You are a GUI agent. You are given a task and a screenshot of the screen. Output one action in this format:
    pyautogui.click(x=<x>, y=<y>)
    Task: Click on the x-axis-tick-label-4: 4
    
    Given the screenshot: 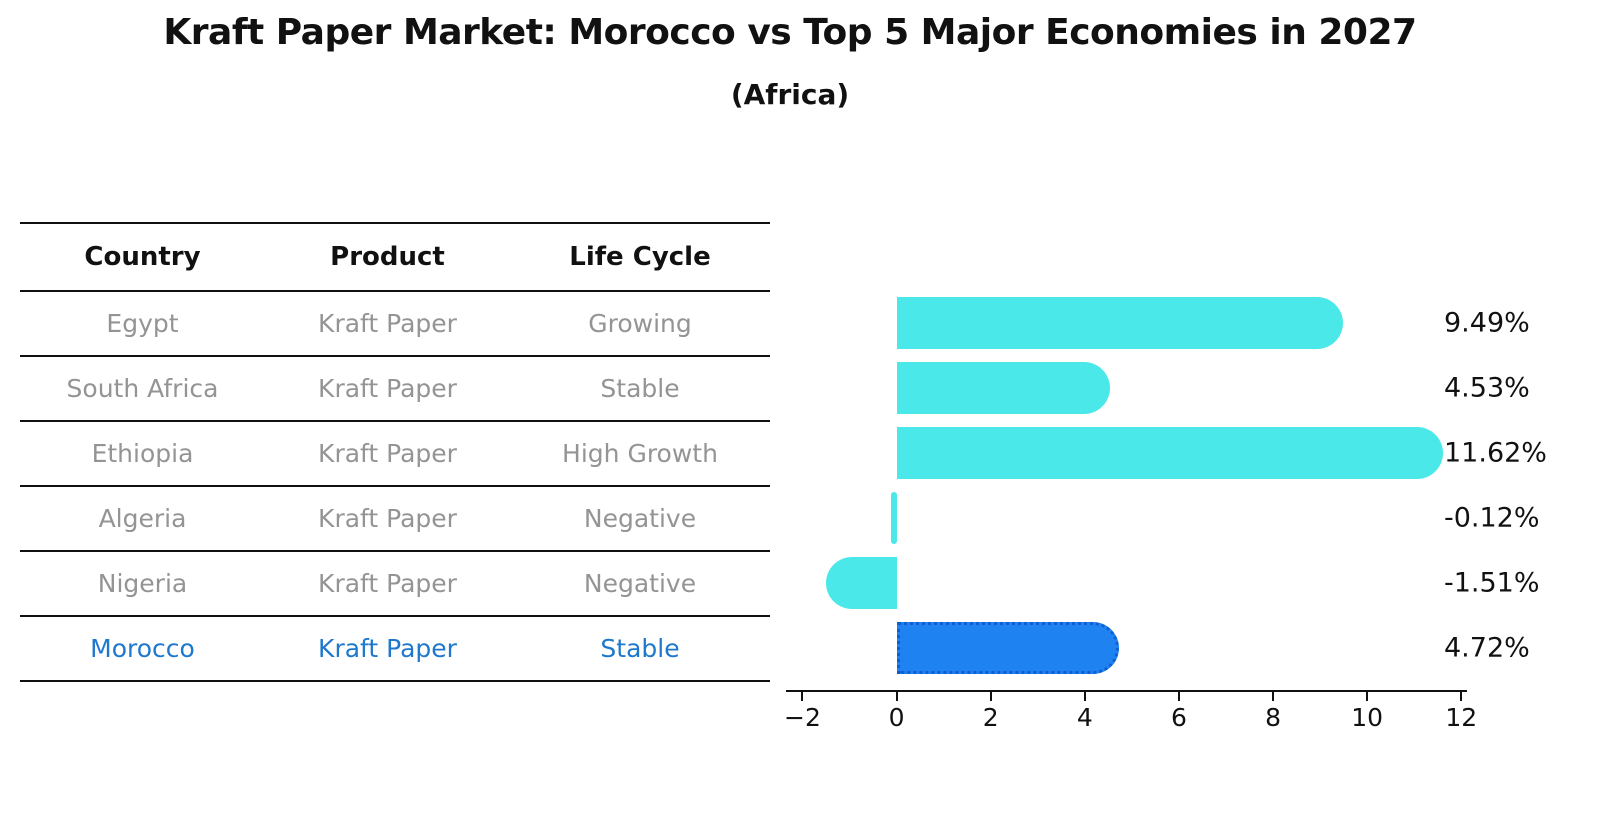 What is the action you would take?
    pyautogui.click(x=1084, y=717)
    